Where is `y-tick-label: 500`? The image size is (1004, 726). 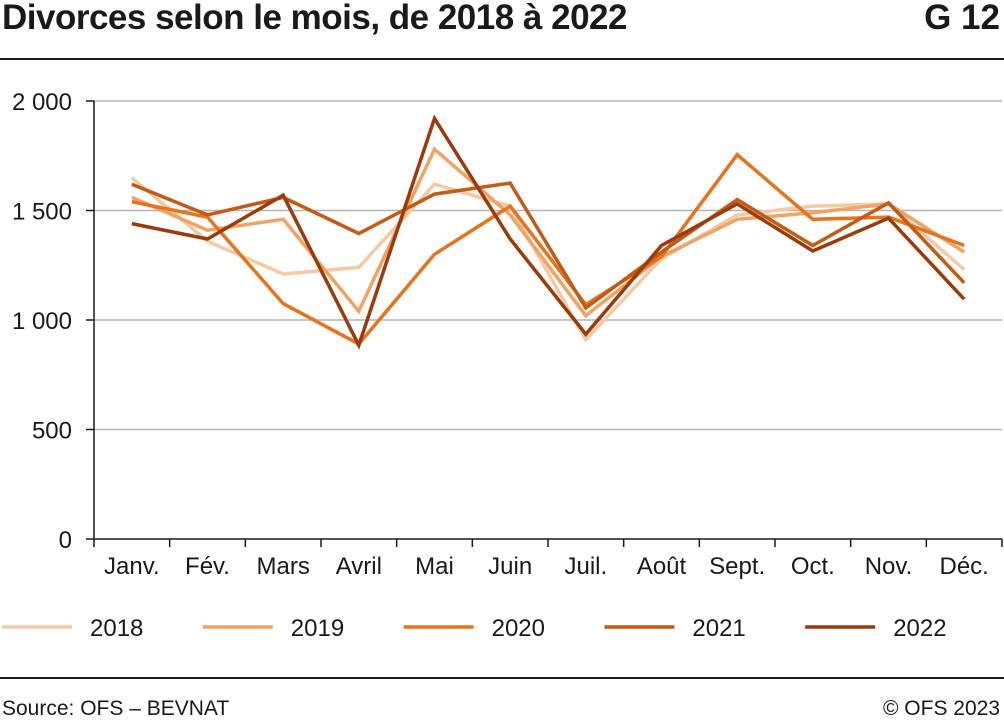
y-tick-label: 500 is located at coordinates (52, 431).